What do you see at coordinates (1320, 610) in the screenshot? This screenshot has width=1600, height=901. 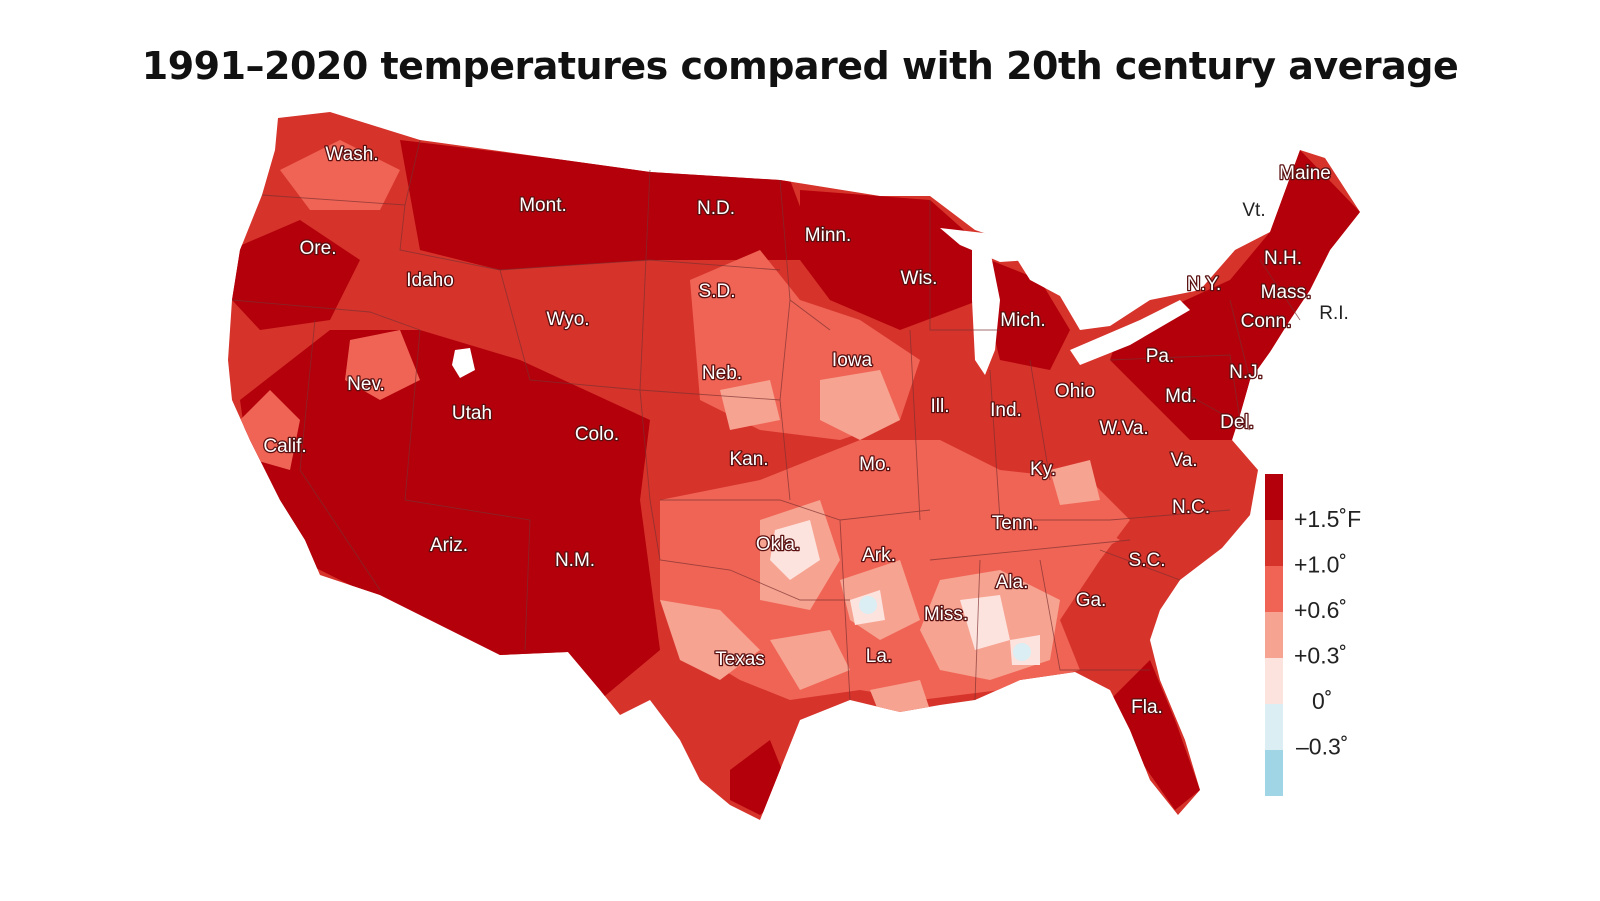 I see `legend-label: +0.6˚` at bounding box center [1320, 610].